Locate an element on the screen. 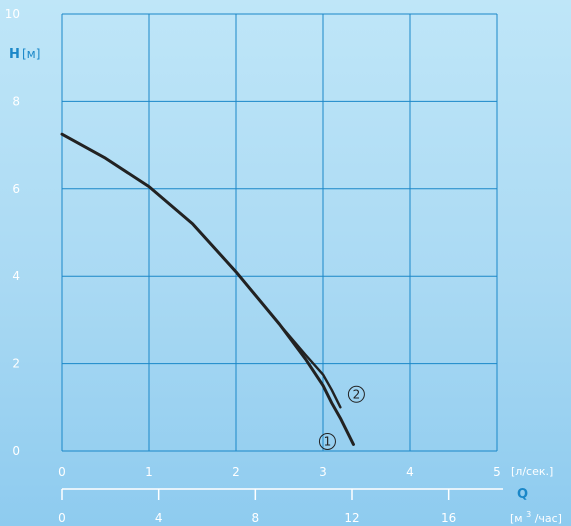 This screenshot has width=571, height=526. x-tick-label-2: 2 is located at coordinates (236, 472).